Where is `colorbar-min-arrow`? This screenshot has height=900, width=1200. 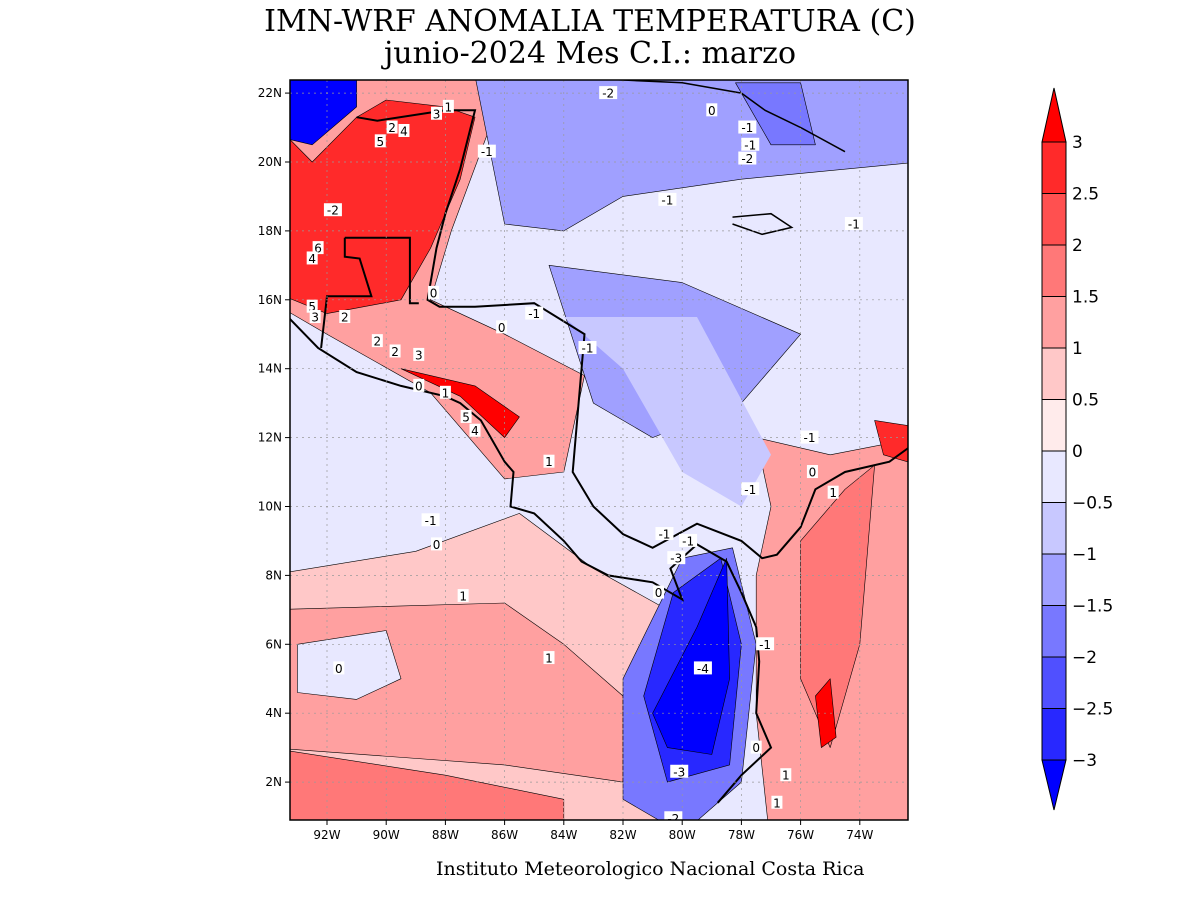 colorbar-min-arrow is located at coordinates (1054, 785).